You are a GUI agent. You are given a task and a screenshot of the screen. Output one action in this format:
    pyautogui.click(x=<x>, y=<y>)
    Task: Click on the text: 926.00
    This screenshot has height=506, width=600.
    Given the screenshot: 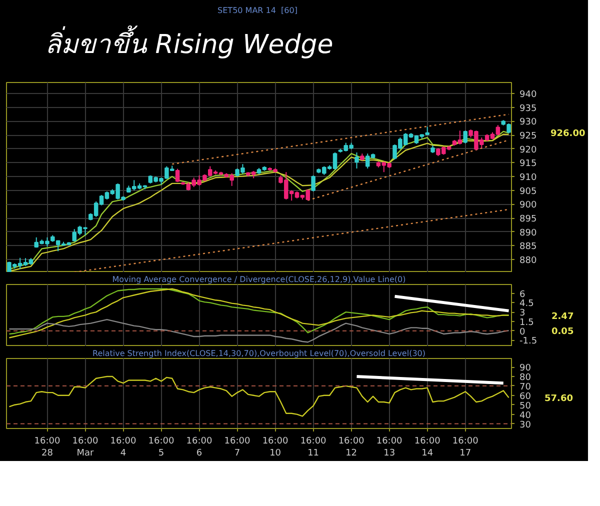 What is the action you would take?
    pyautogui.click(x=568, y=133)
    